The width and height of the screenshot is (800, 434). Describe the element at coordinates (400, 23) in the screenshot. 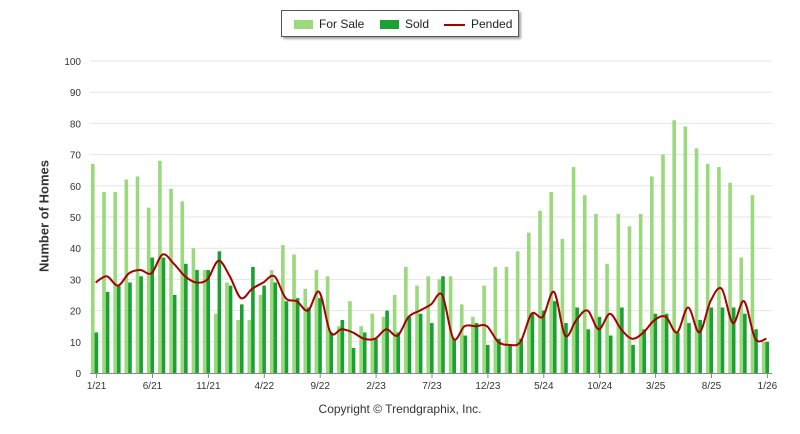

I see `legend: For Sale Sold Pended` at that location.